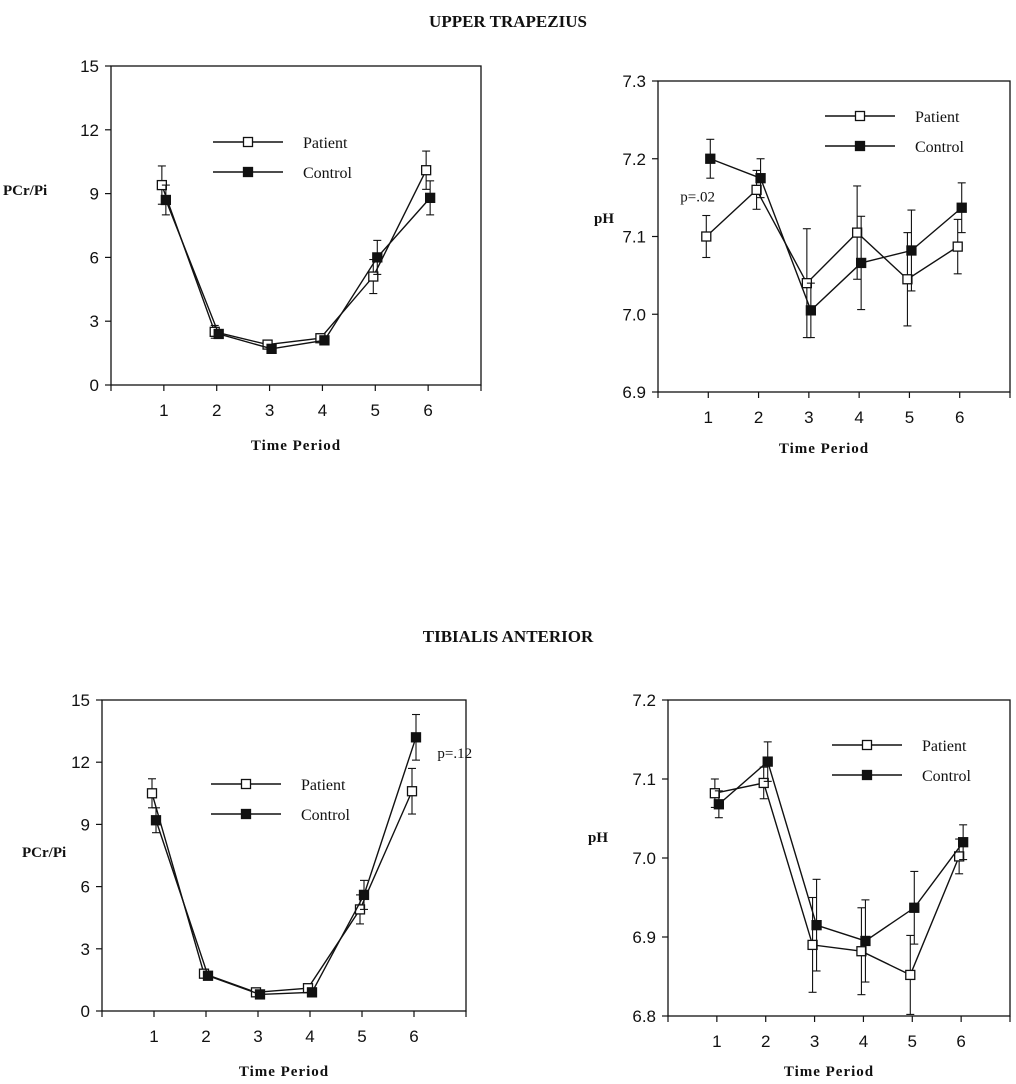  I want to click on y-axis-label: pH, so click(604, 219).